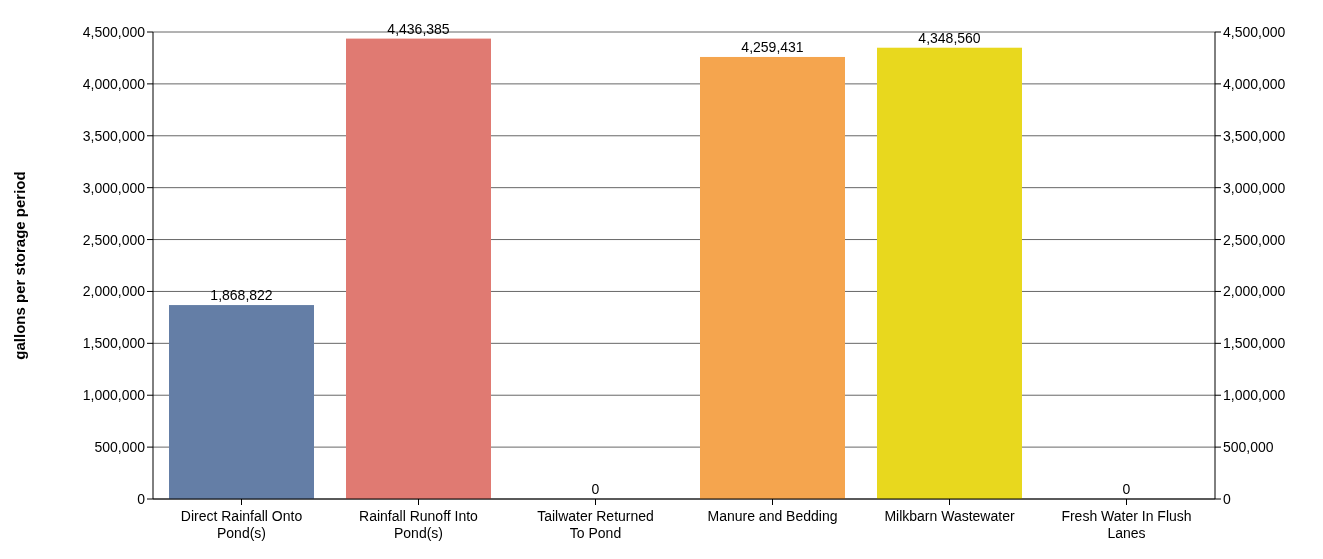  Describe the element at coordinates (241, 524) in the screenshot. I see `x-tick-label: Direct Rainfall Onto Pond(s)` at that location.